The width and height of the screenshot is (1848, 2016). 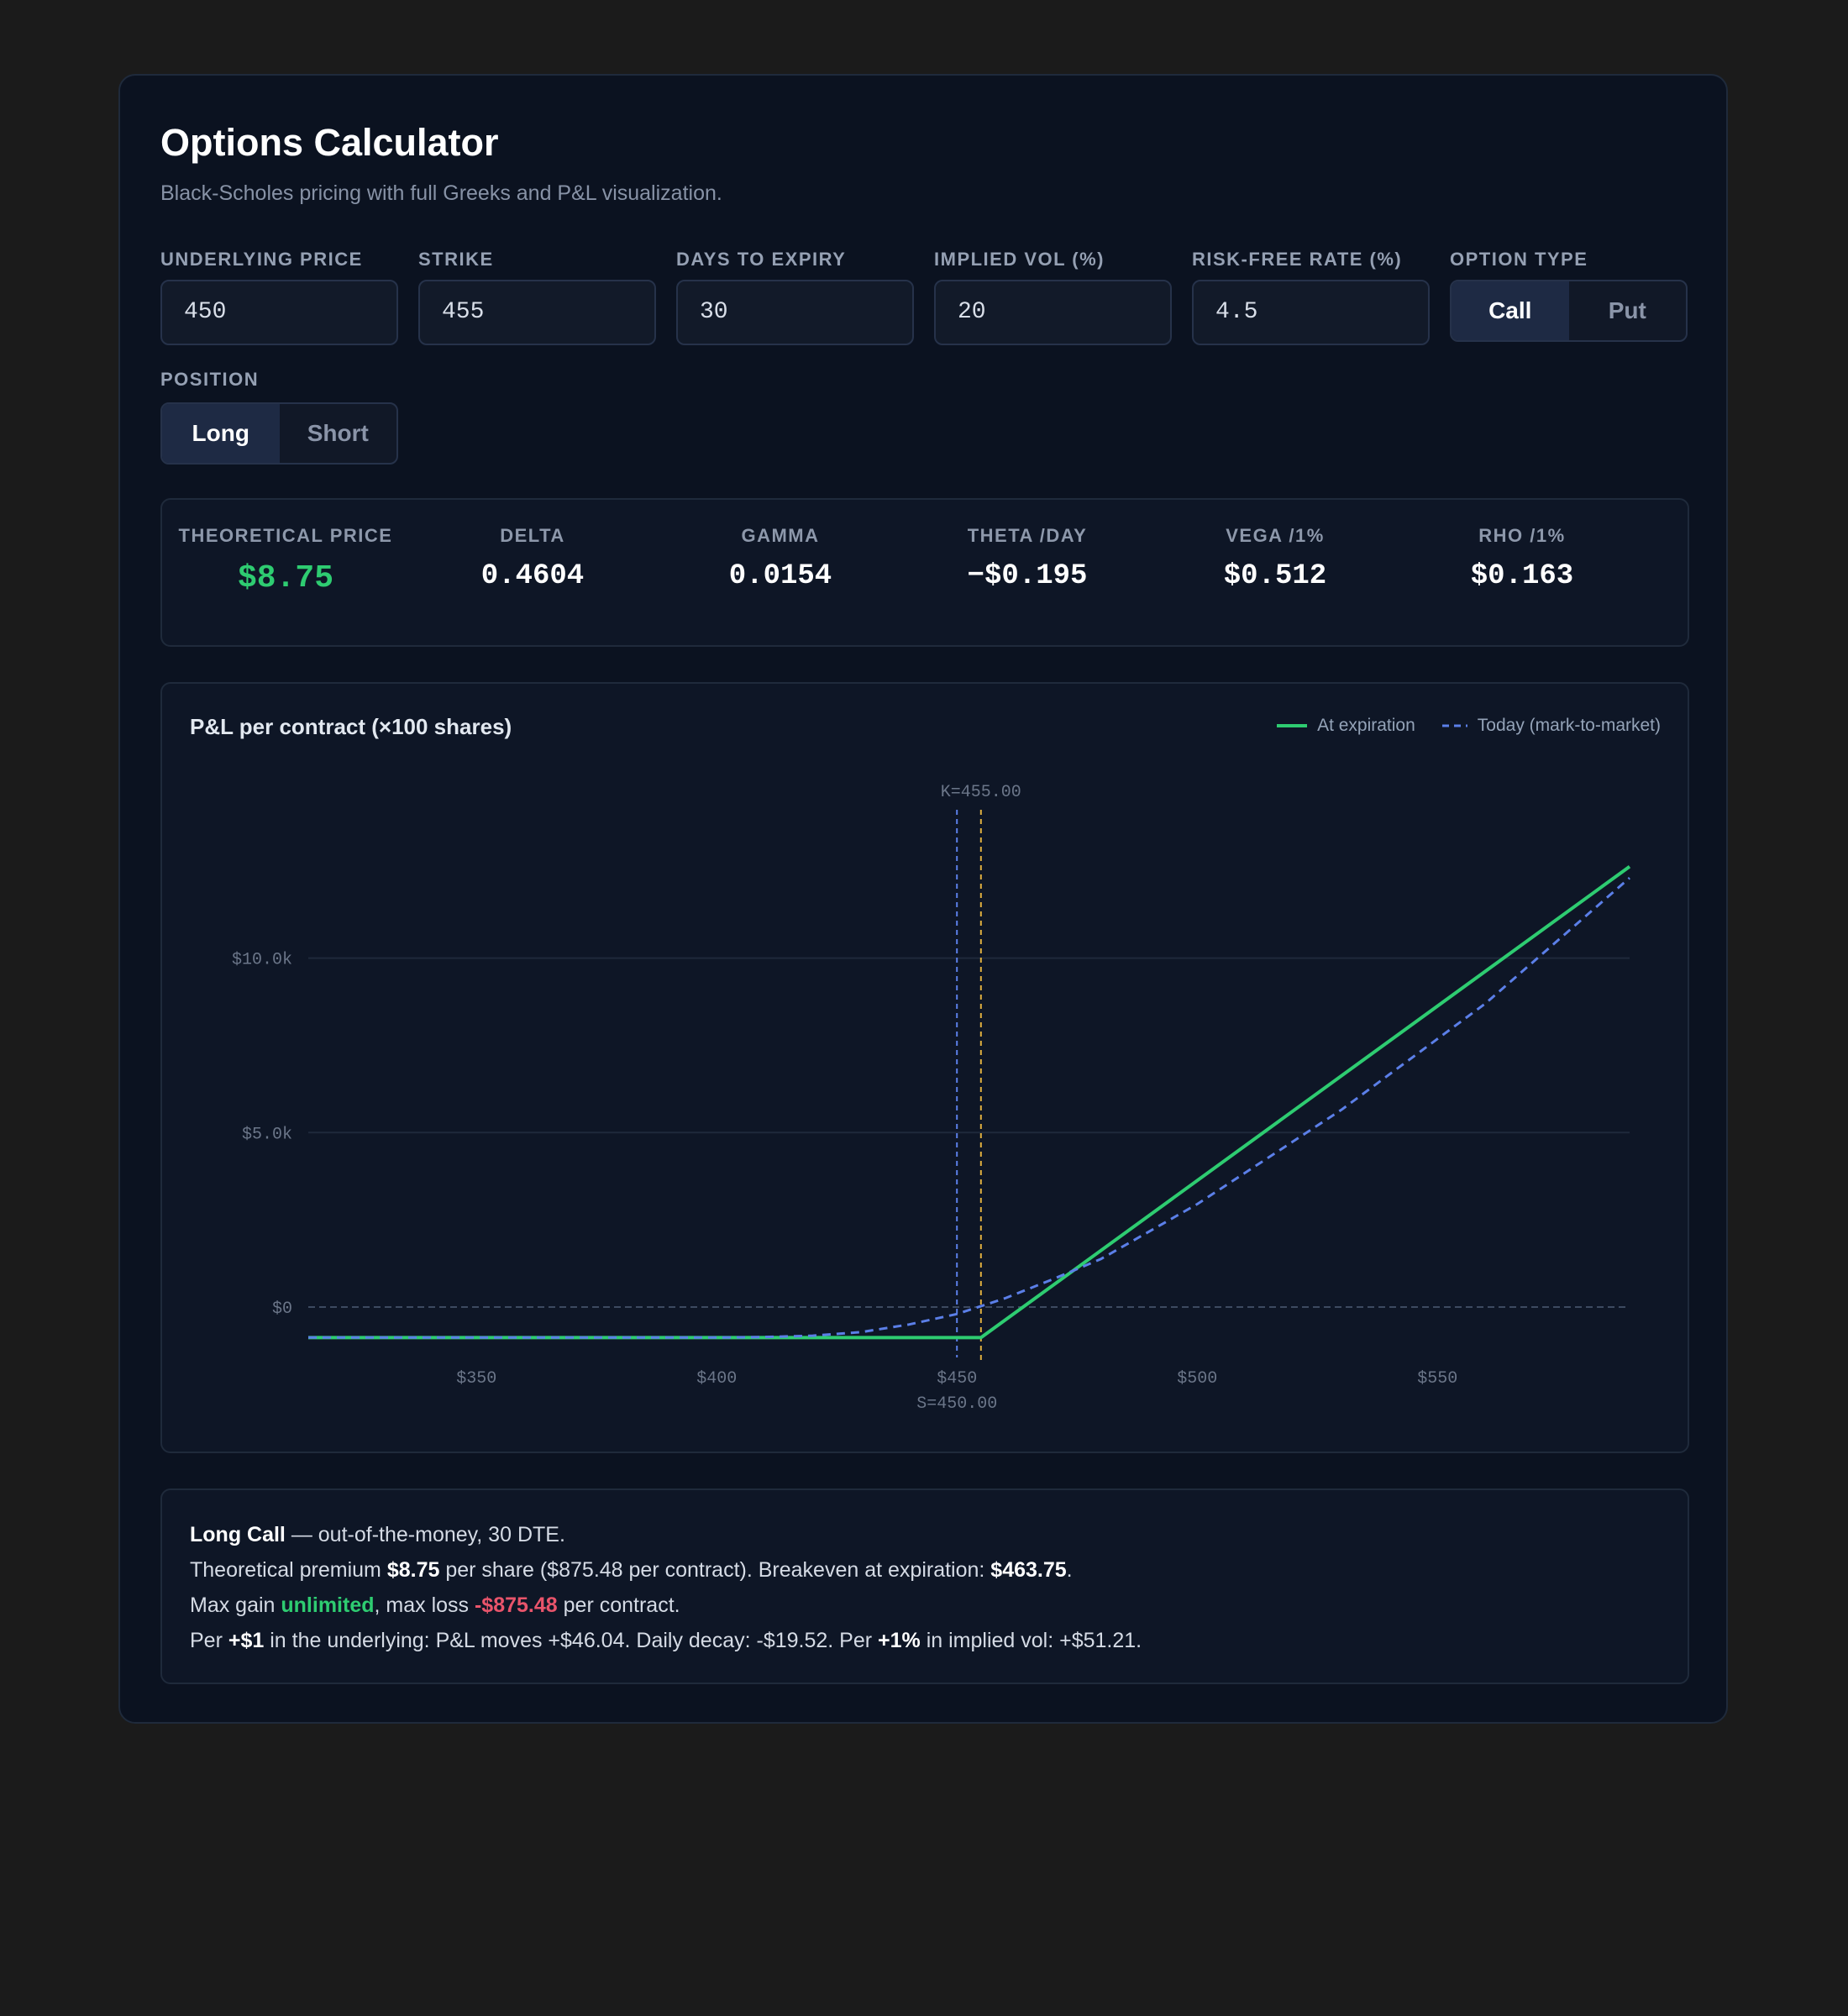 What do you see at coordinates (238, 1534) in the screenshot?
I see `strategy-name: Long Call` at bounding box center [238, 1534].